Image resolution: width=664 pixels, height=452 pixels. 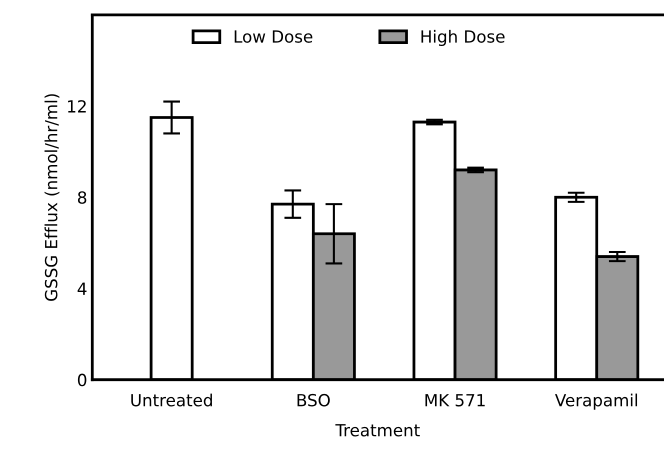 What do you see at coordinates (77, 106) in the screenshot?
I see `y-tick-label: 12` at bounding box center [77, 106].